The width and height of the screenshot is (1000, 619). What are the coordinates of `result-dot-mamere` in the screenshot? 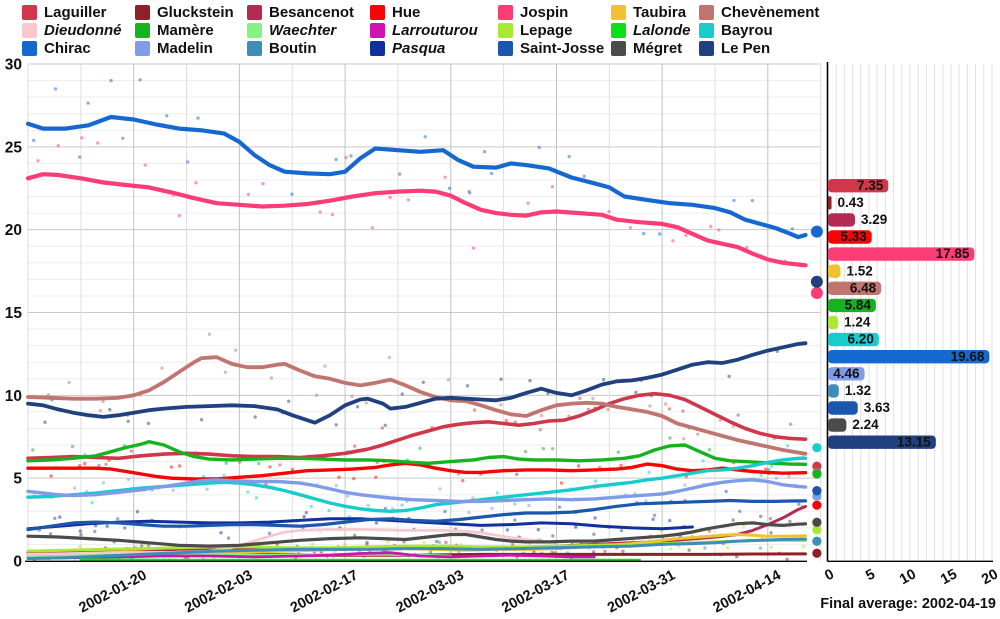 It's located at (817, 474).